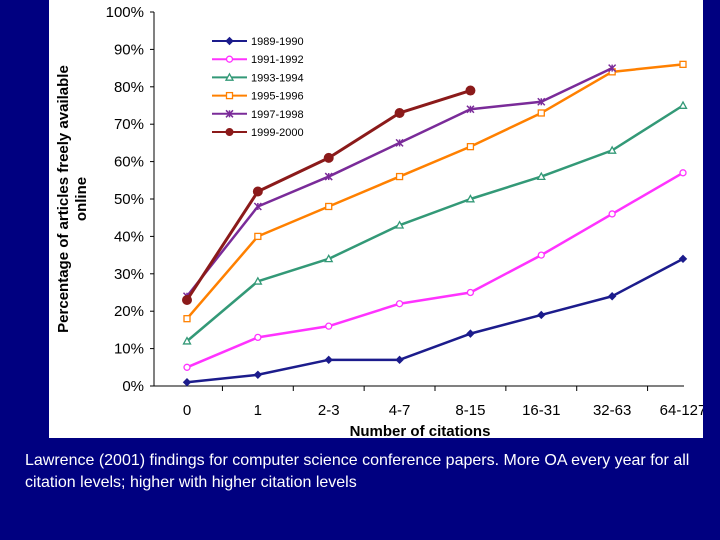 This screenshot has width=720, height=540. What do you see at coordinates (129, 49) in the screenshot?
I see `y-tick-label: 90%` at bounding box center [129, 49].